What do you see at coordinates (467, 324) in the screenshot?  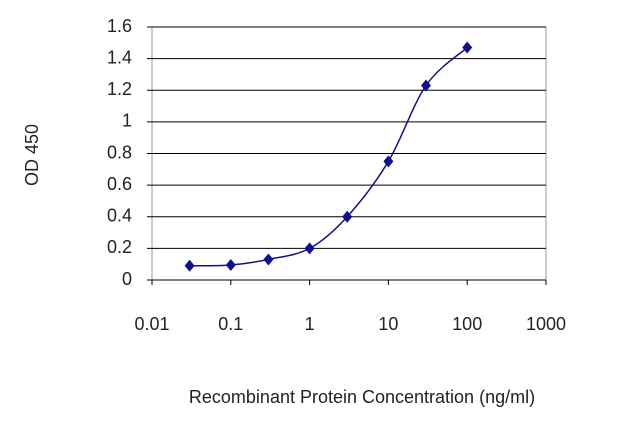 I see `x-tick-label: 100` at bounding box center [467, 324].